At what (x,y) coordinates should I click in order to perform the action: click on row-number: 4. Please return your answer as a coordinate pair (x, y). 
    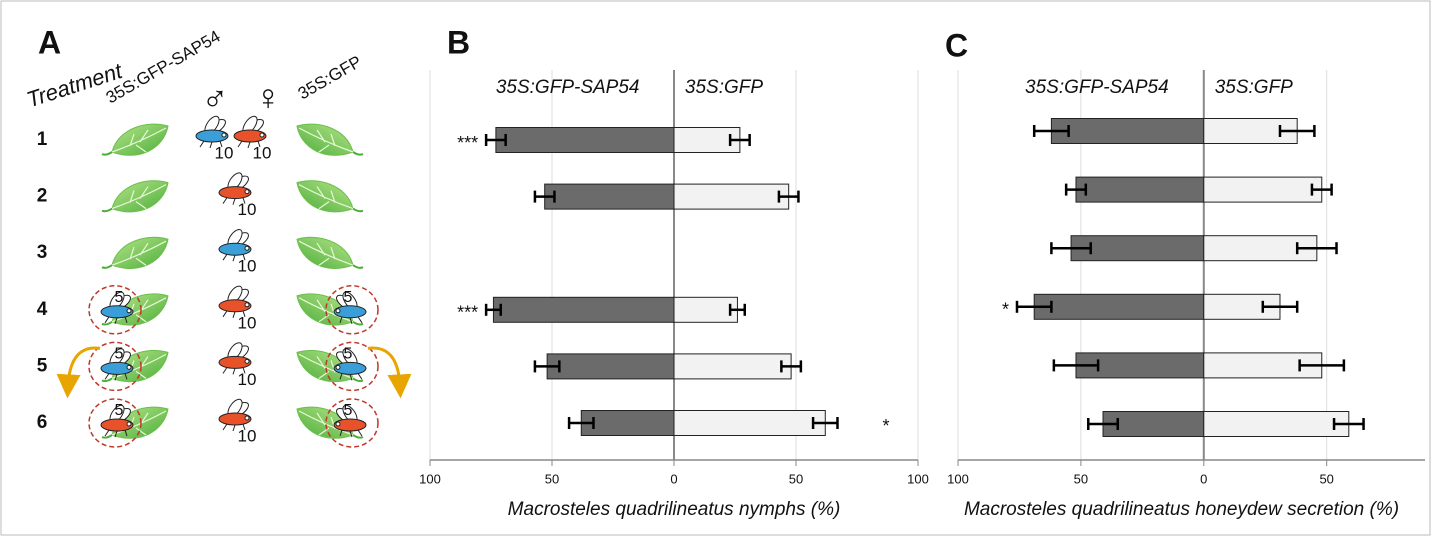
    Looking at the image, I should click on (42, 309).